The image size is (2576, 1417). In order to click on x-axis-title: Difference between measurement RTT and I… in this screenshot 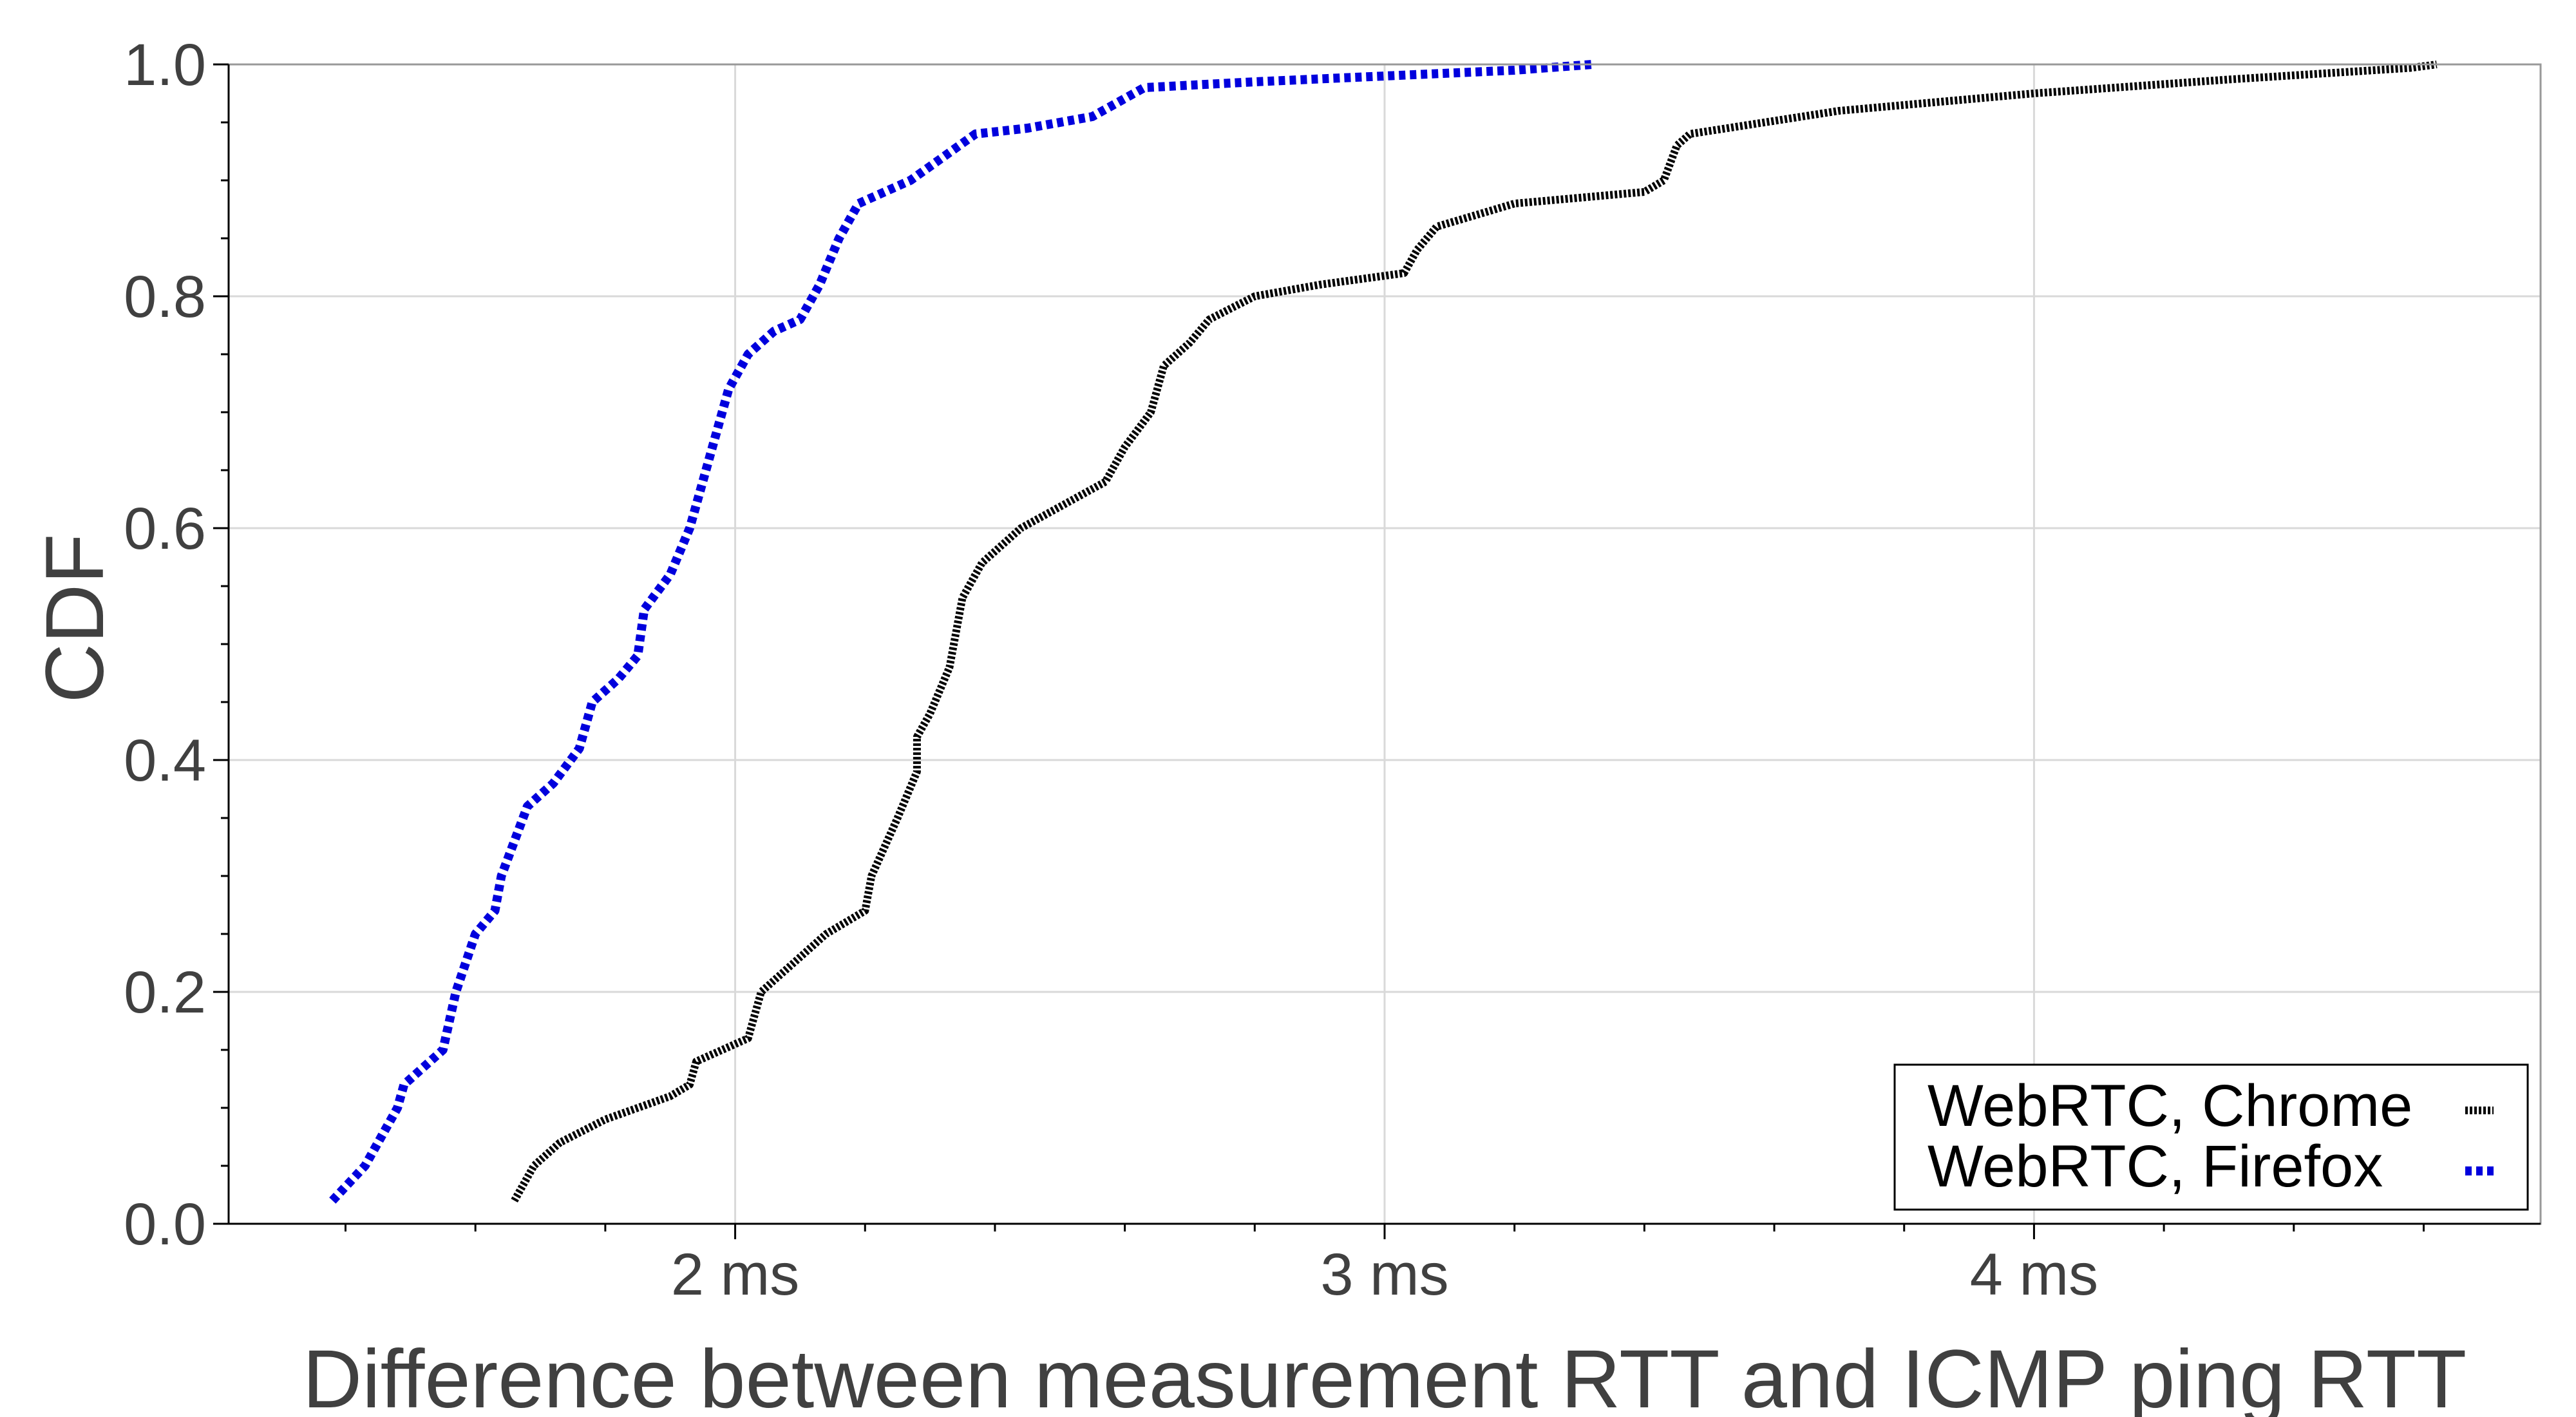, I will do `click(1385, 1375)`.